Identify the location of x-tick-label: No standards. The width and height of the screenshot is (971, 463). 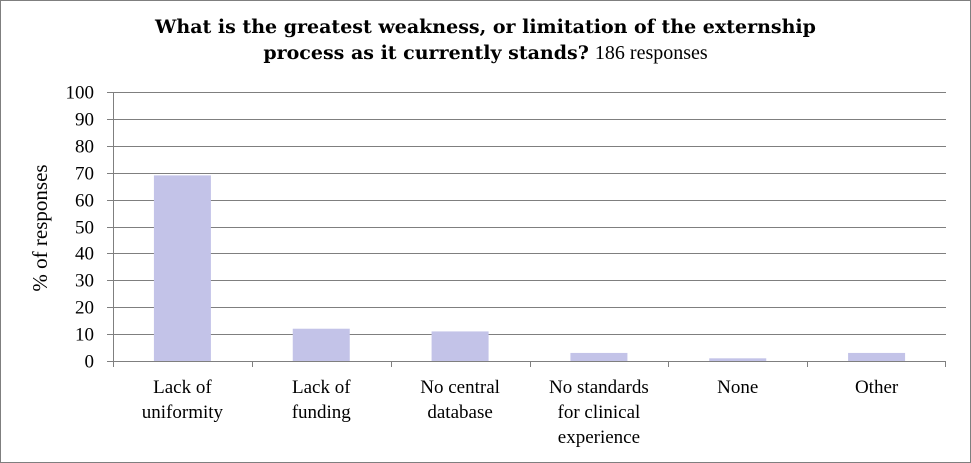
(599, 387).